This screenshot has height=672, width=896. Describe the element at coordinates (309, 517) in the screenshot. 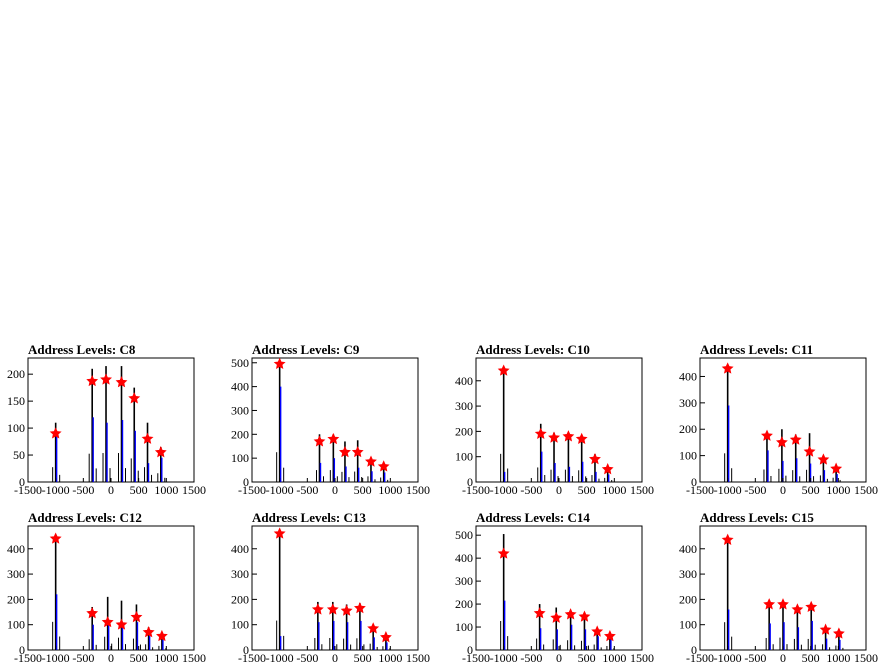

I see `chart-title: Address Levels: C13` at that location.